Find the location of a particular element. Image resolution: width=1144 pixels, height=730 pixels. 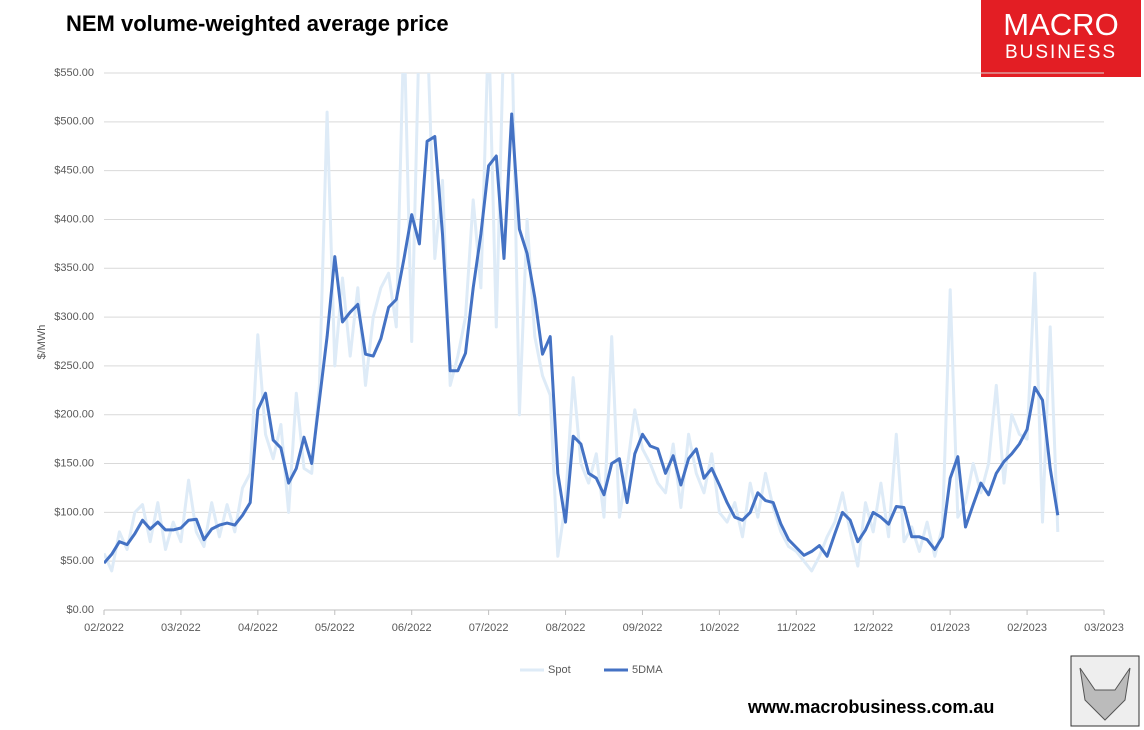

logo-line1: MACRO is located at coordinates (1060, 24).